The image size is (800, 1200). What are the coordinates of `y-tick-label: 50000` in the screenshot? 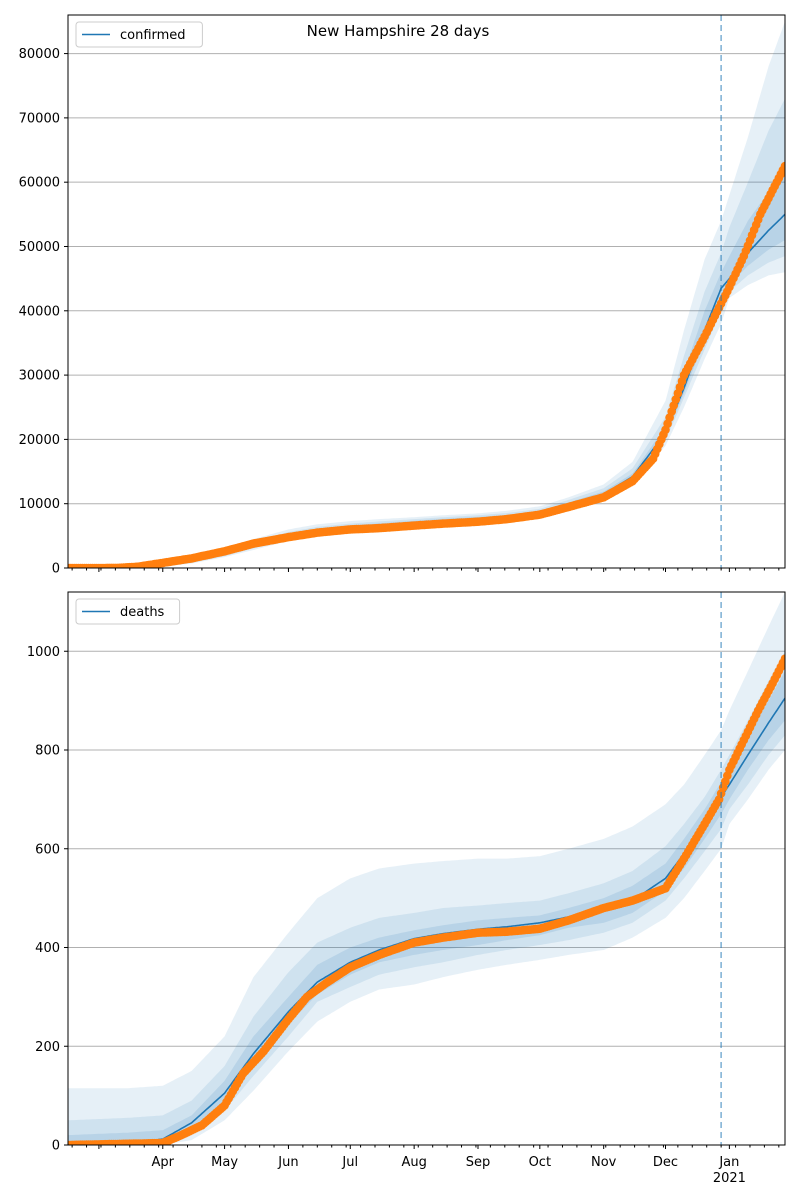 It's located at (39, 247).